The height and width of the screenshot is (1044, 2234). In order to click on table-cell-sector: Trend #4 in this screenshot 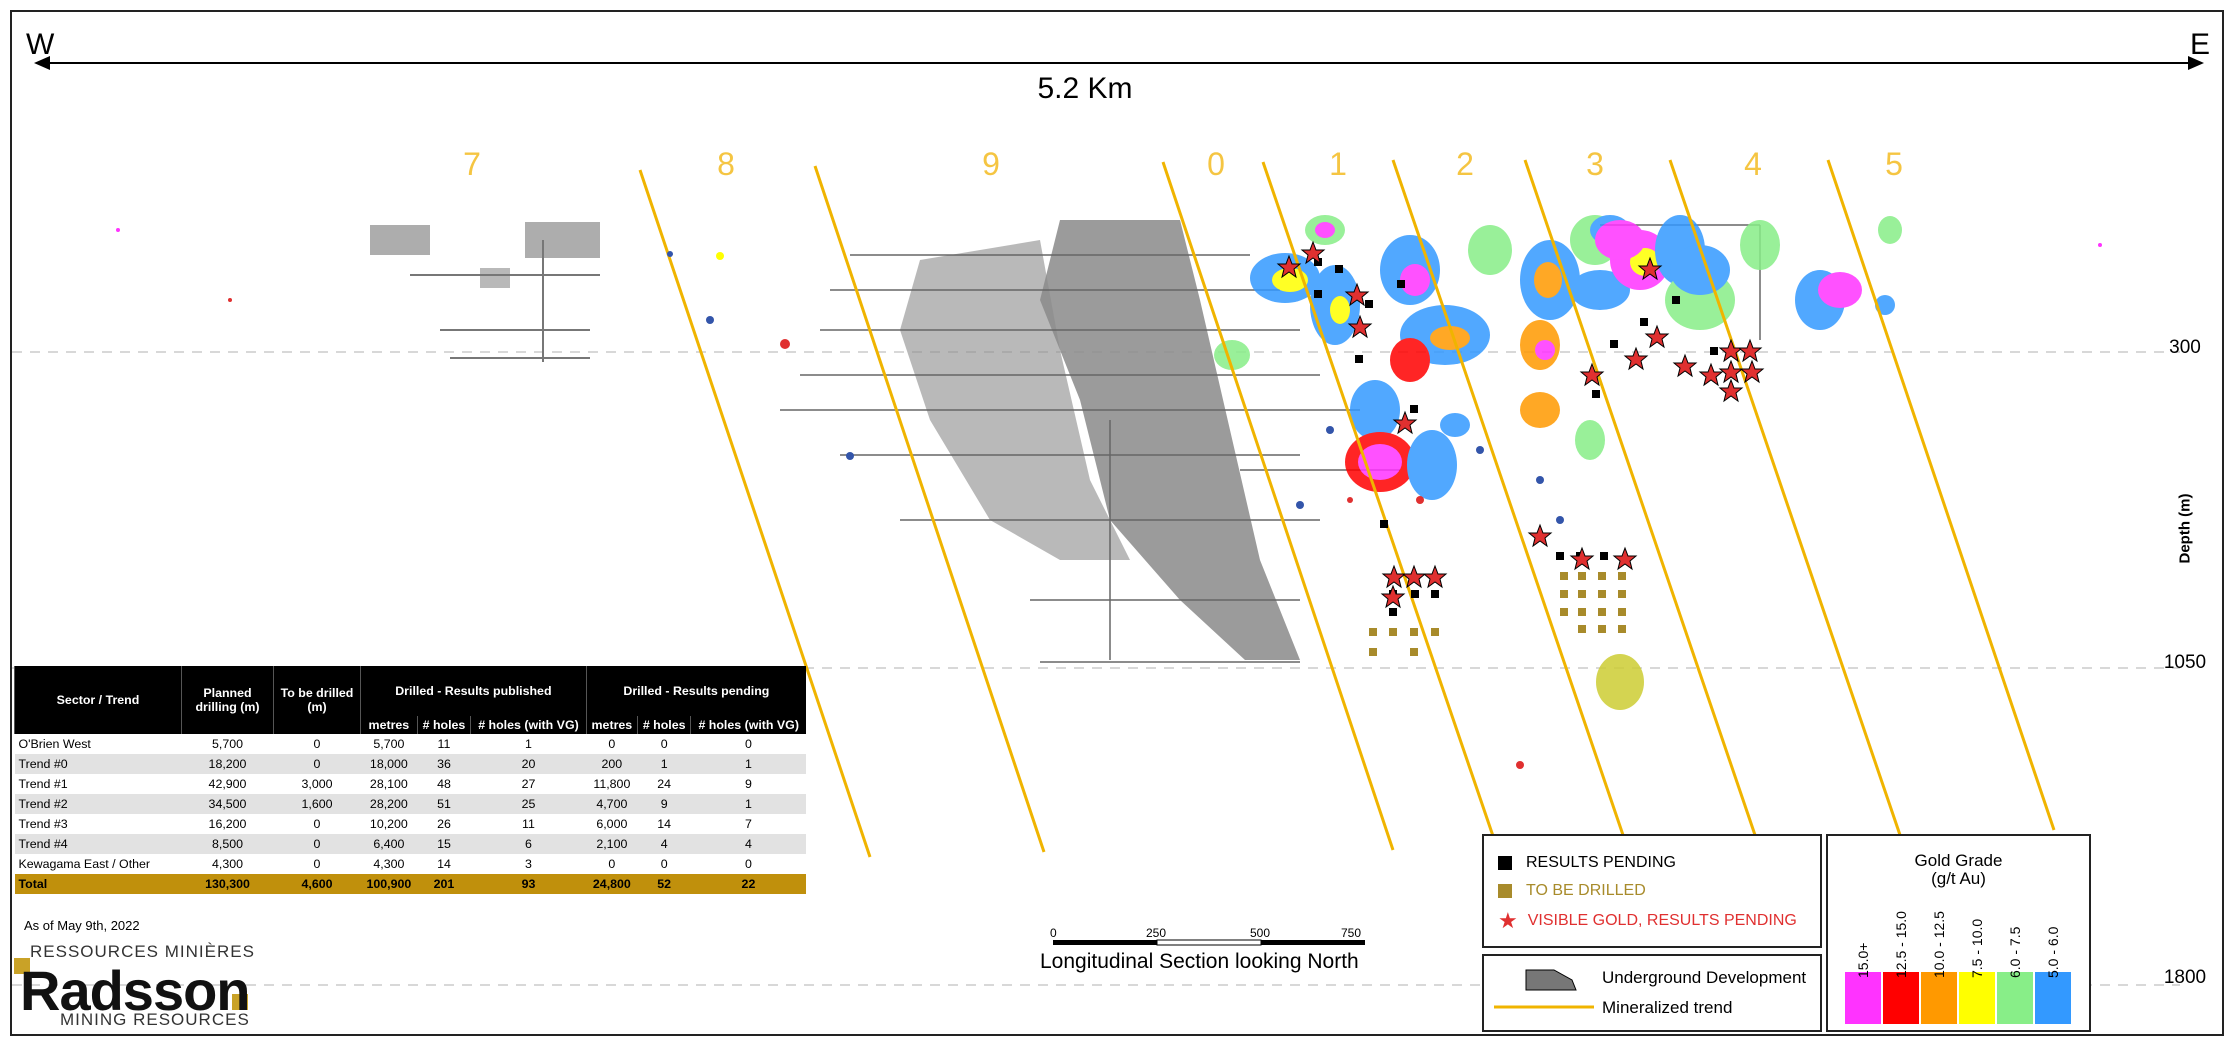, I will do `click(98, 844)`.